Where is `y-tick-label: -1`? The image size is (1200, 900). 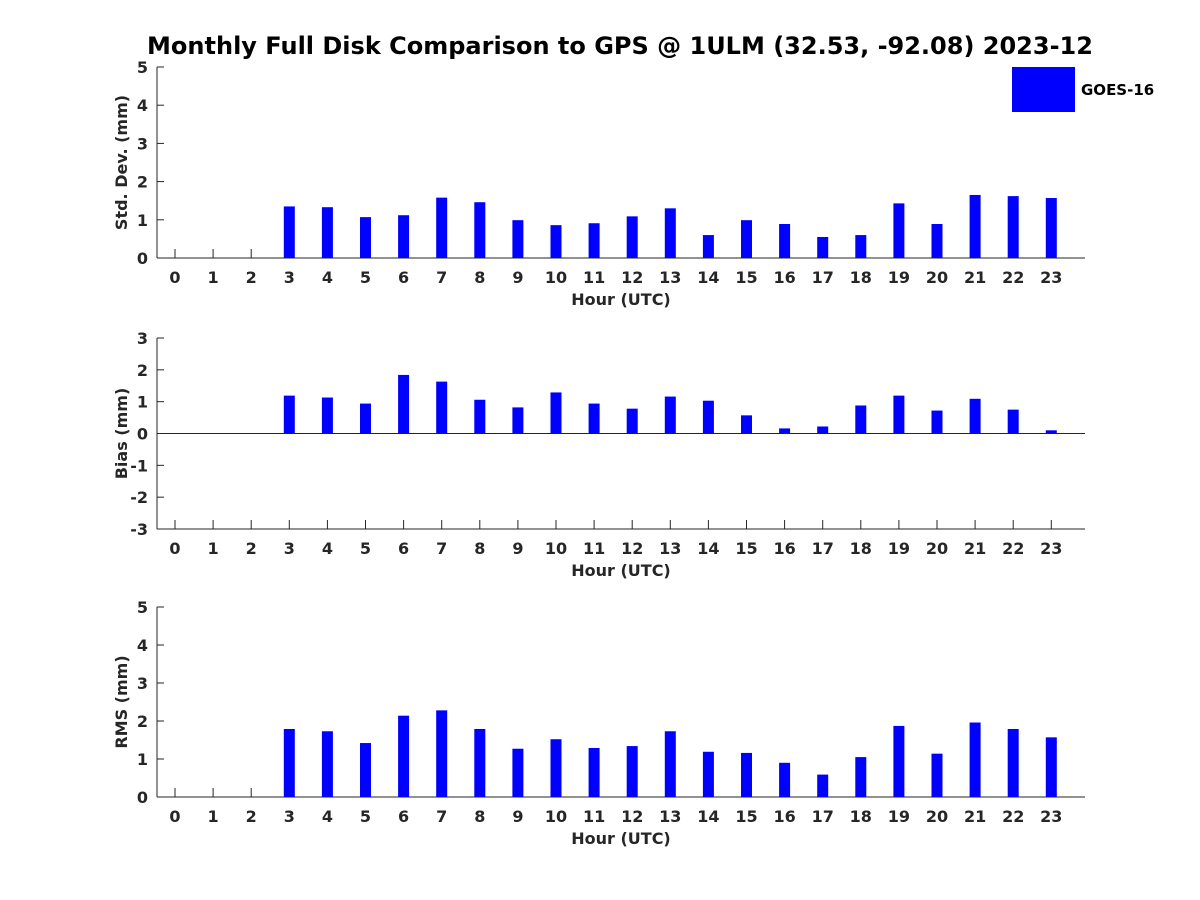 y-tick-label: -1 is located at coordinates (139, 465).